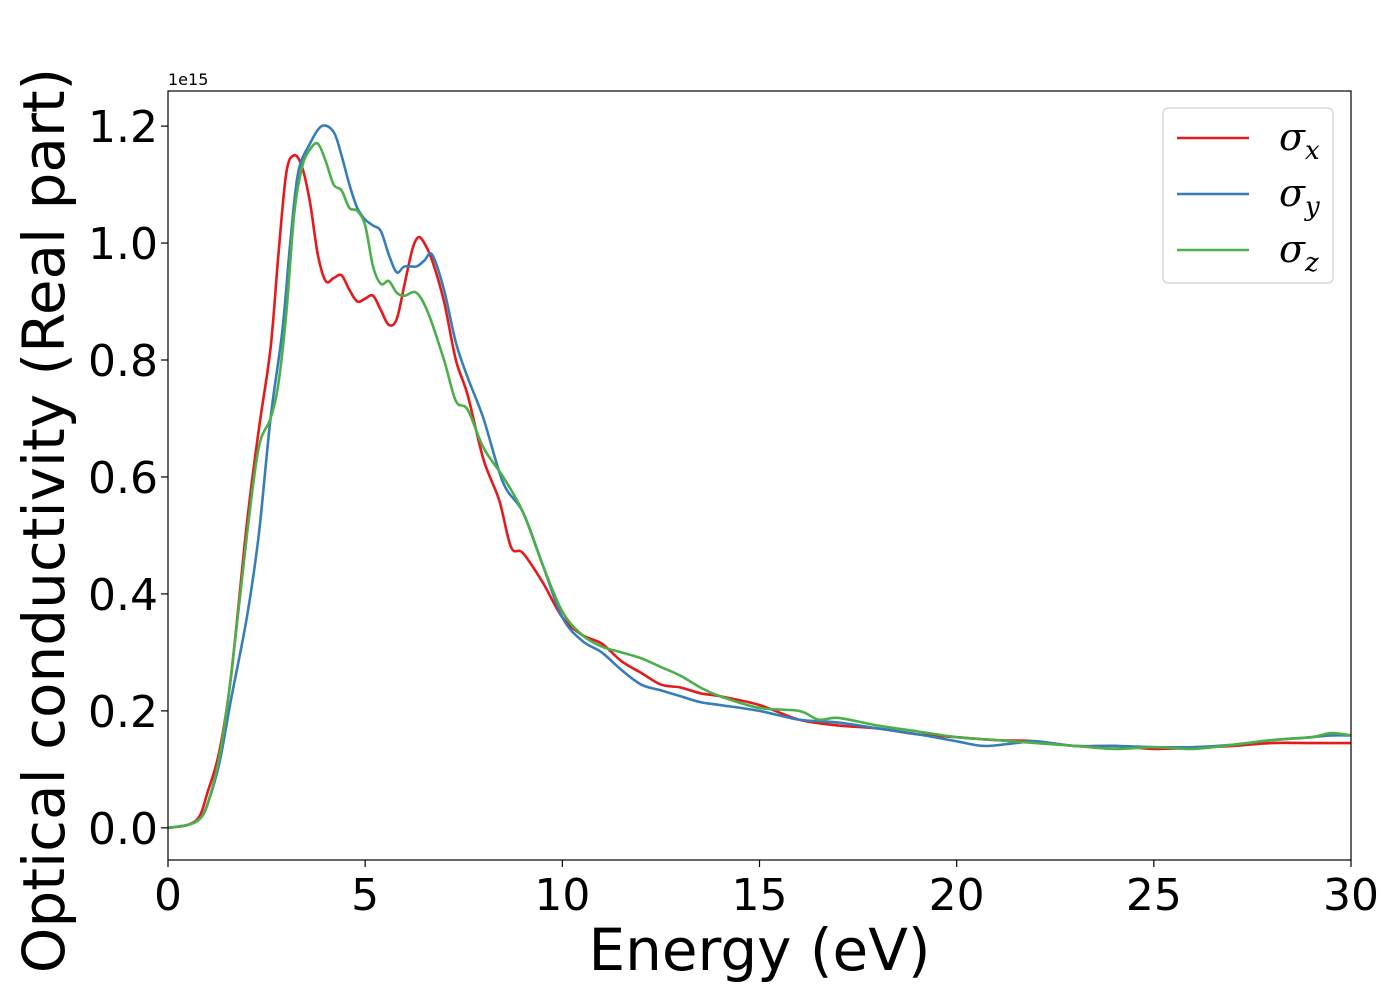 The width and height of the screenshot is (1400, 1000). Describe the element at coordinates (123, 478) in the screenshot. I see `y-tick-label: 0.6` at that location.